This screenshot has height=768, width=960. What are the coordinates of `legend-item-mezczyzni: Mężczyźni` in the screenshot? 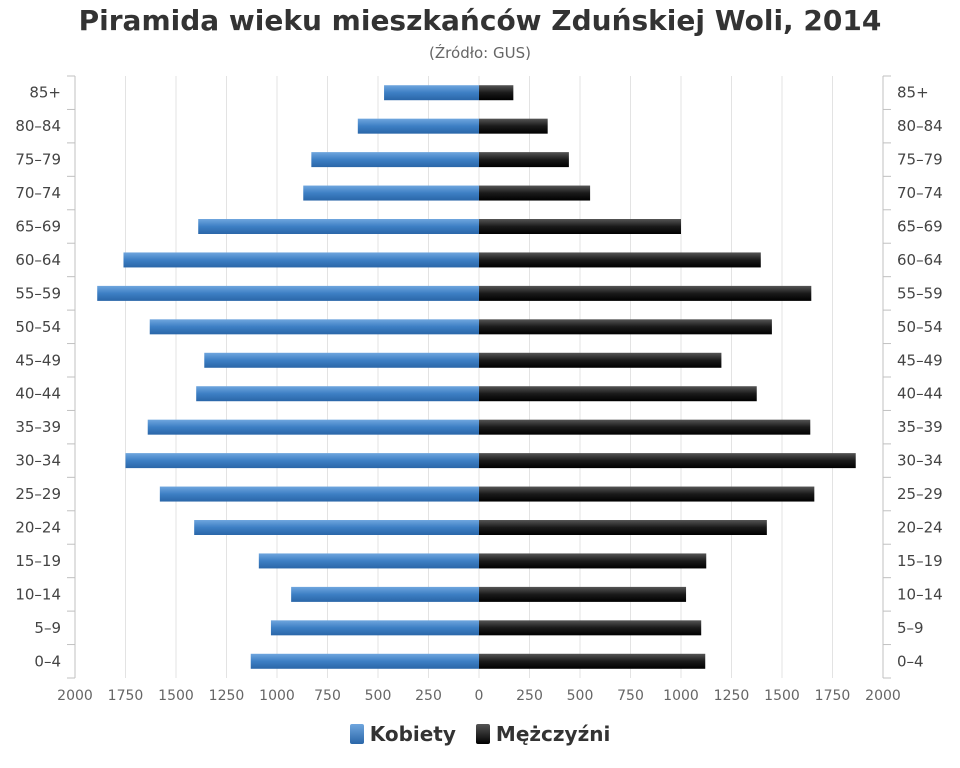 It's located at (543, 734).